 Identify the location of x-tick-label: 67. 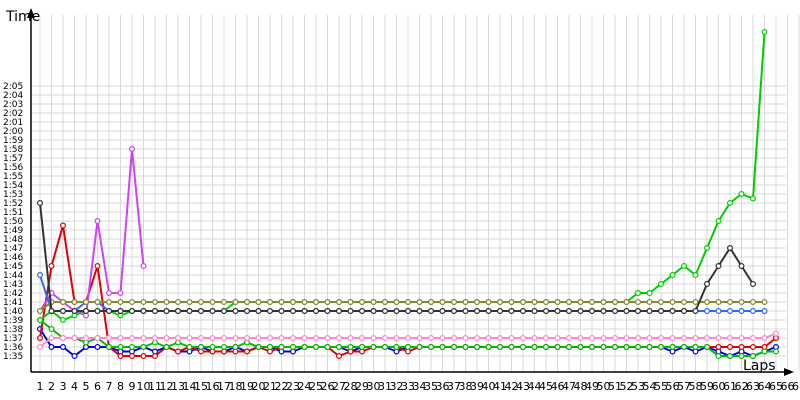
(796, 386).